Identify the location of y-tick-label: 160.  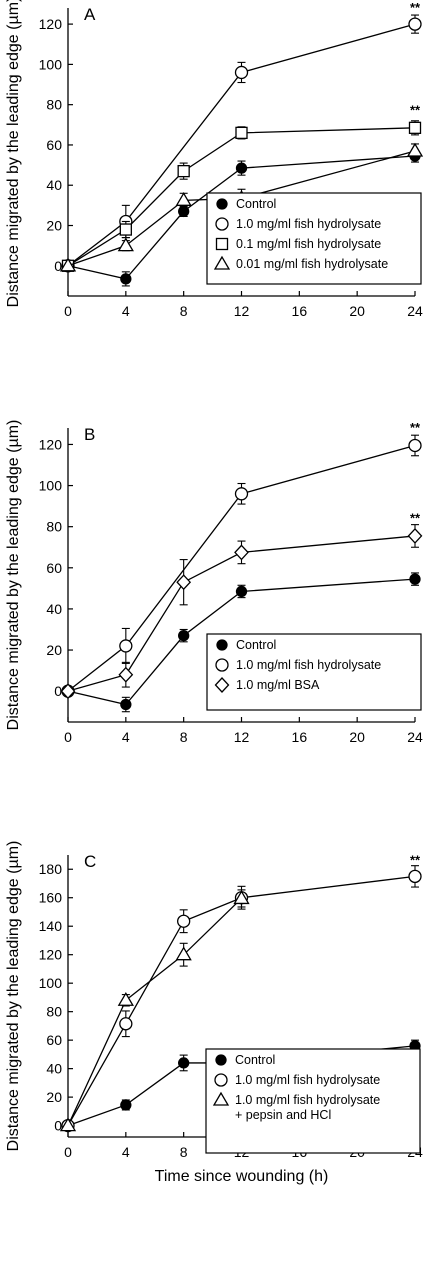
(51, 898).